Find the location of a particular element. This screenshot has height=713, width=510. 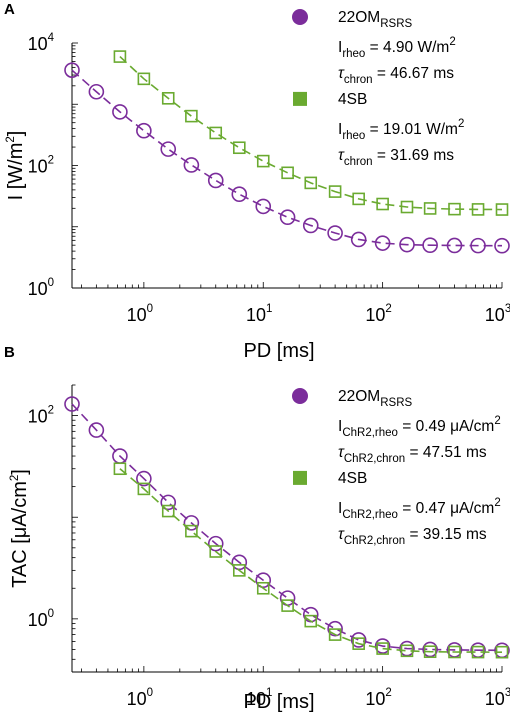

legend-label-0: 22OMRSRS is located at coordinates (375, 398).